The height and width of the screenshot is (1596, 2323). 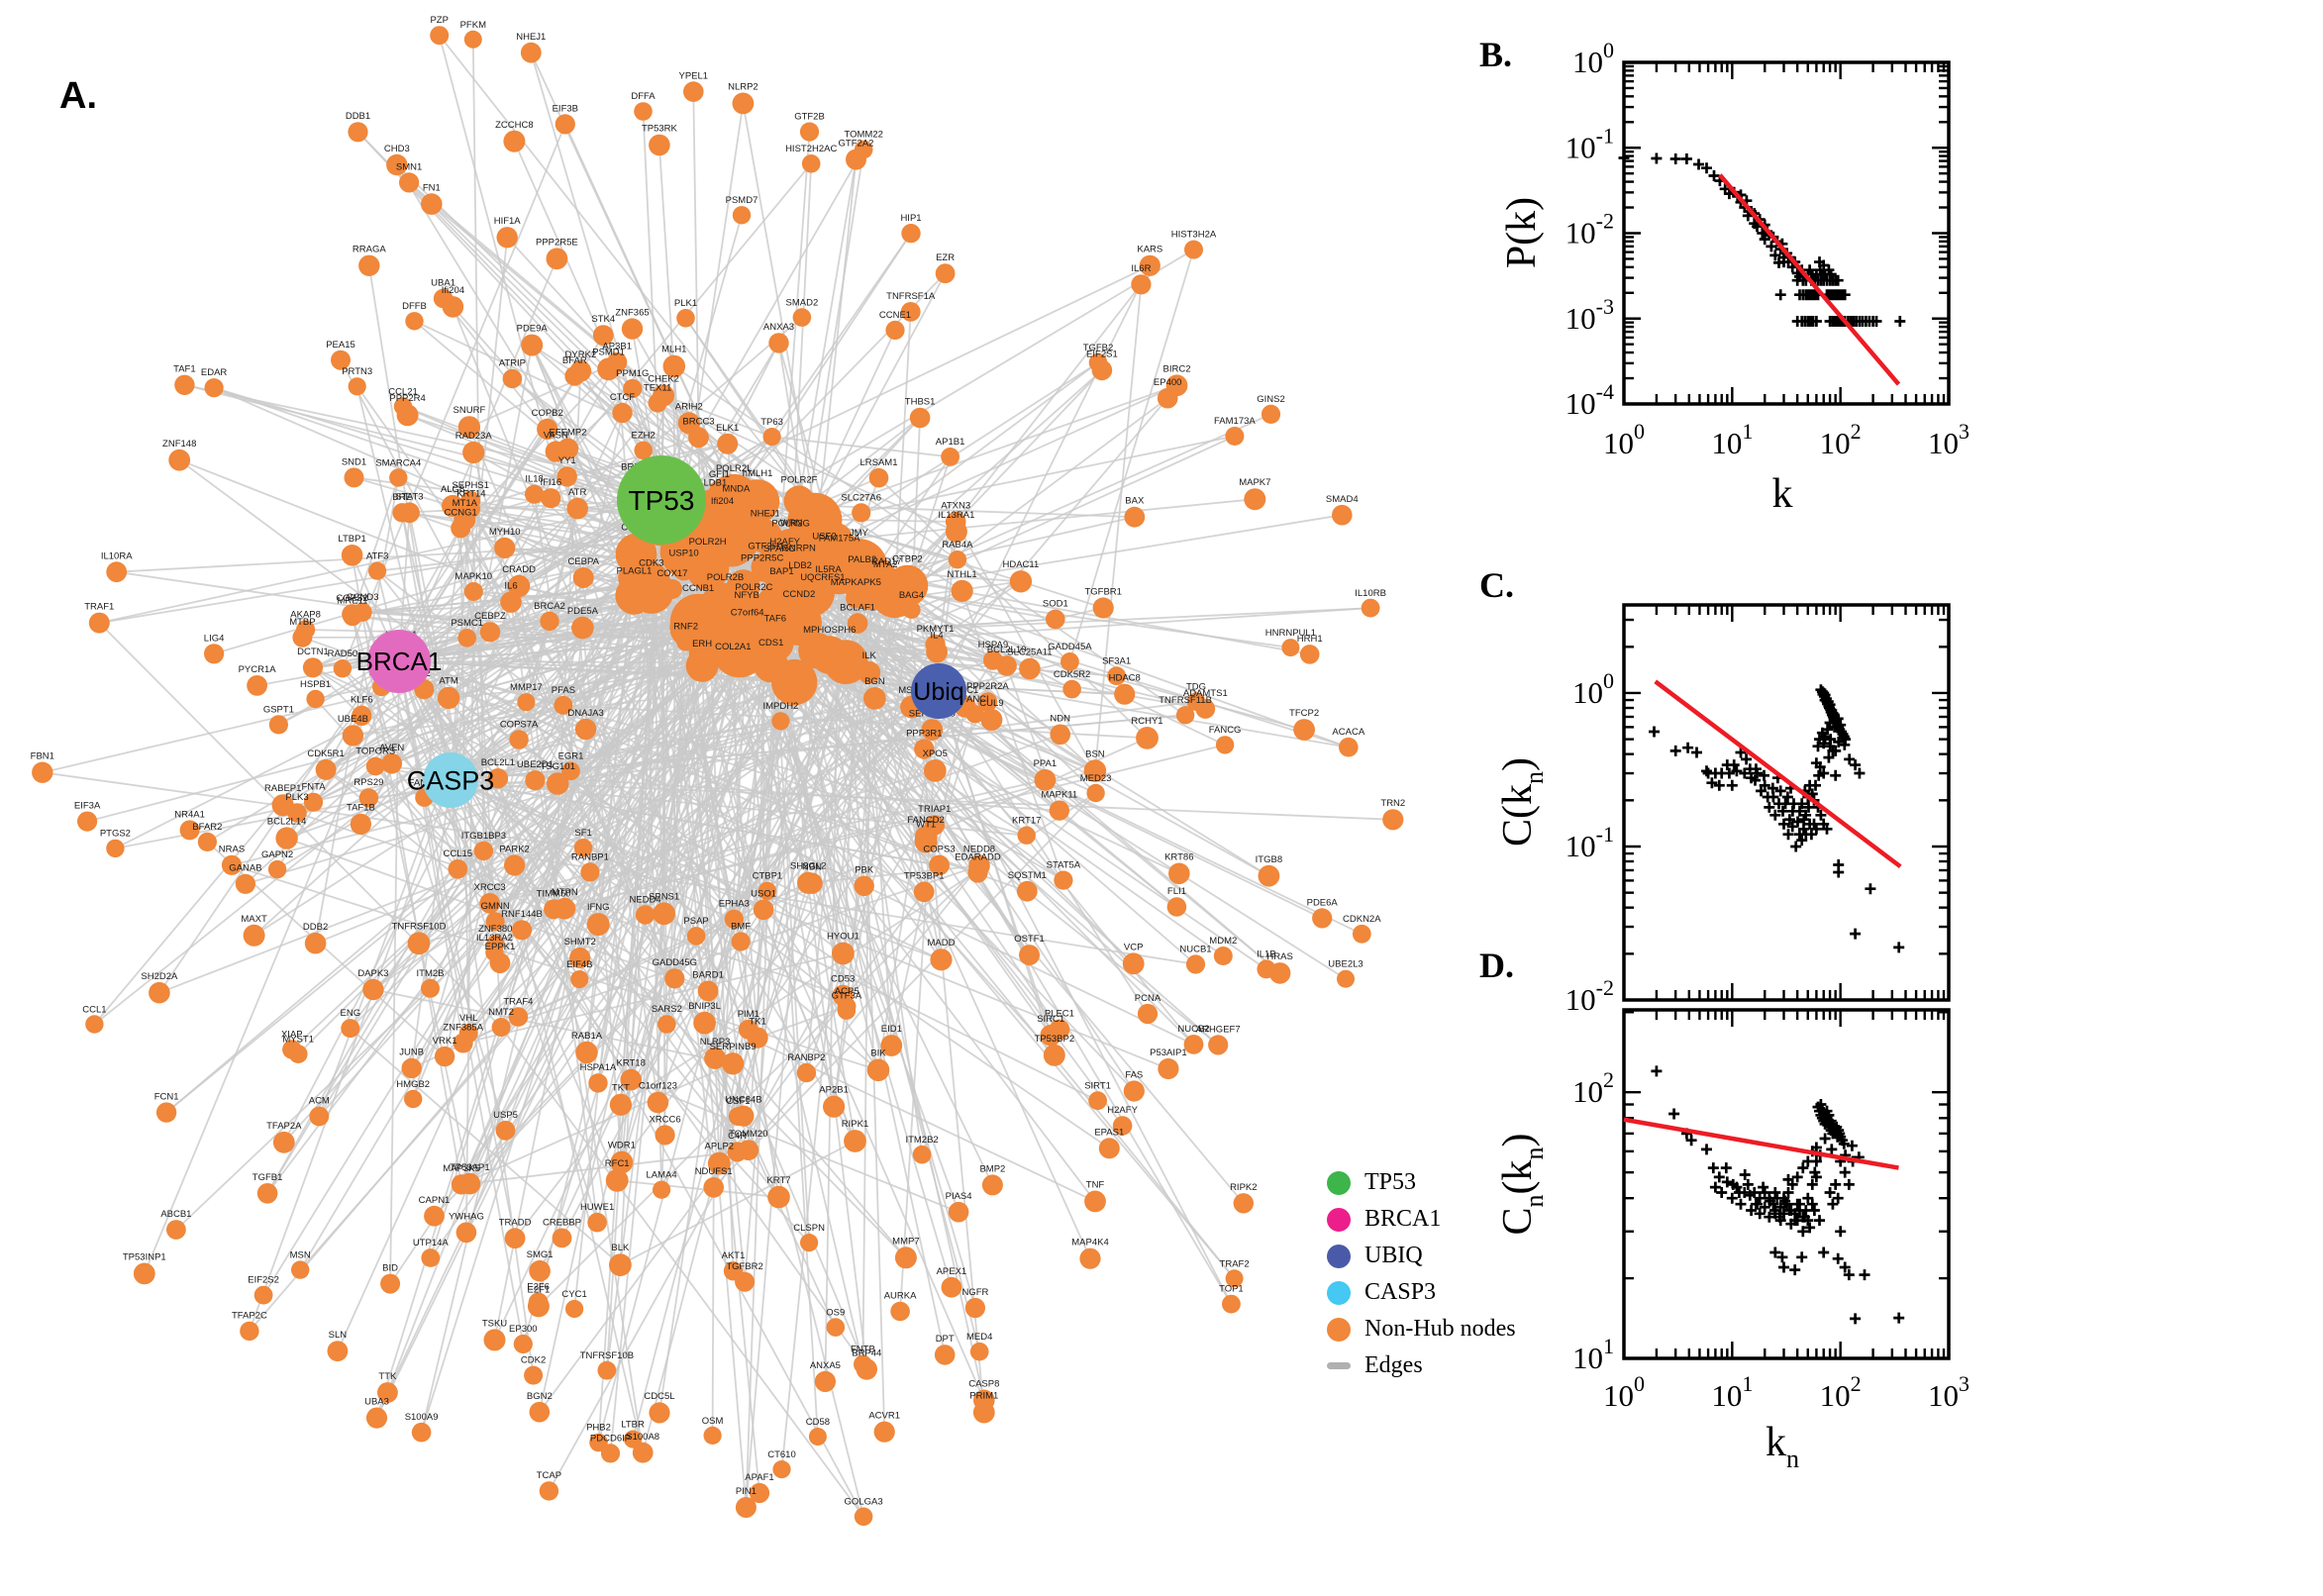 What do you see at coordinates (1782, 1446) in the screenshot?
I see `axis-label: kn` at bounding box center [1782, 1446].